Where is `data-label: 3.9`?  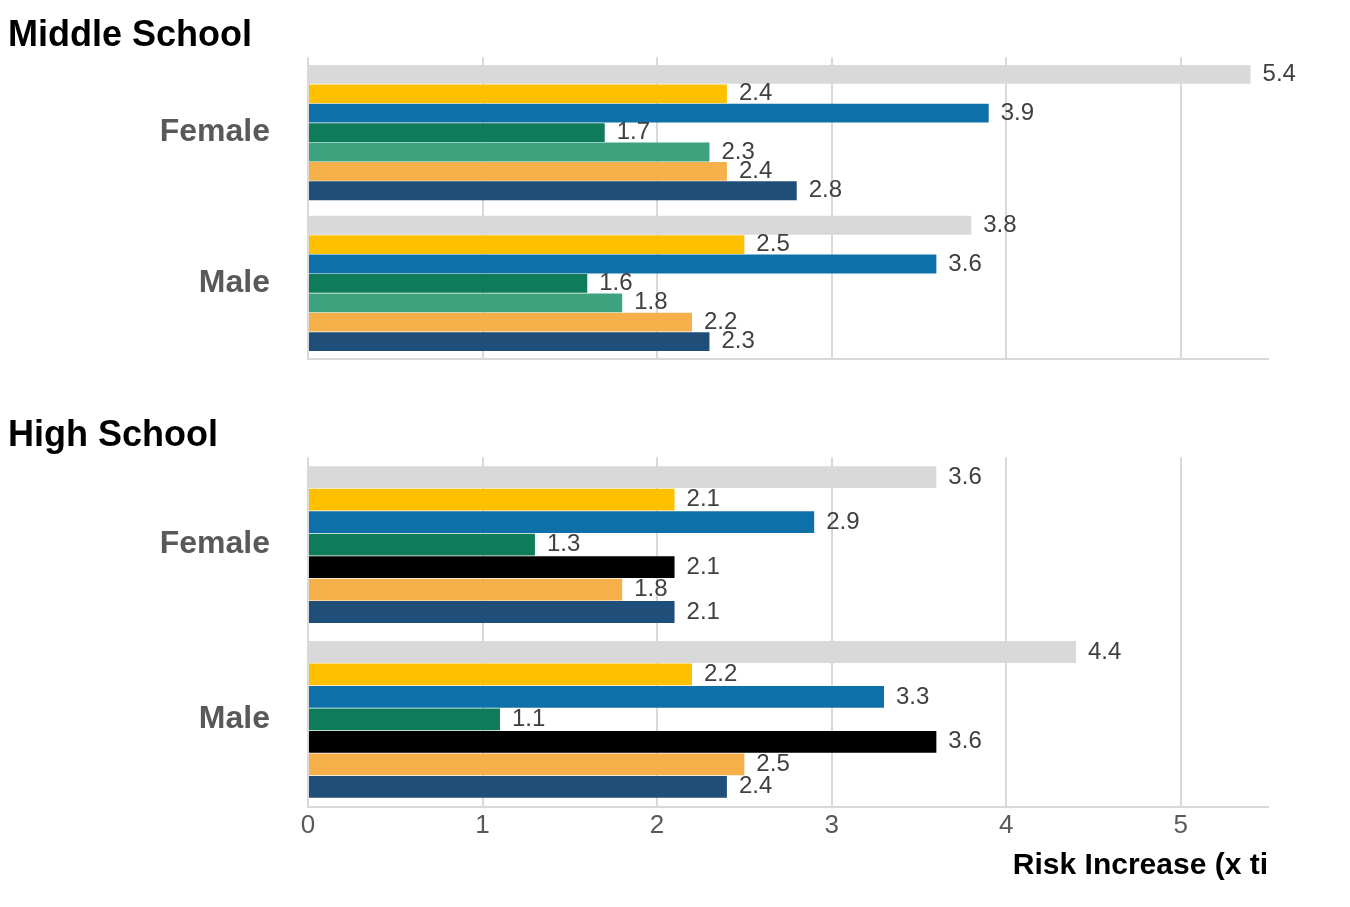
data-label: 3.9 is located at coordinates (1017, 111).